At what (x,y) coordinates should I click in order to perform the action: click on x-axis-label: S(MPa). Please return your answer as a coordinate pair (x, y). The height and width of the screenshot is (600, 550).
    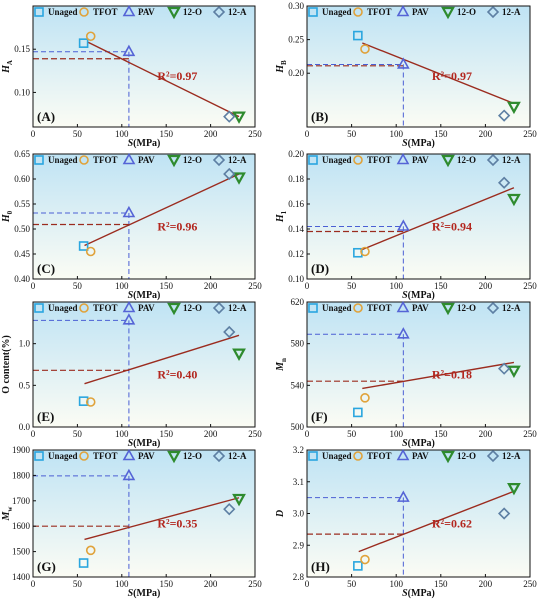
    Looking at the image, I should click on (418, 143).